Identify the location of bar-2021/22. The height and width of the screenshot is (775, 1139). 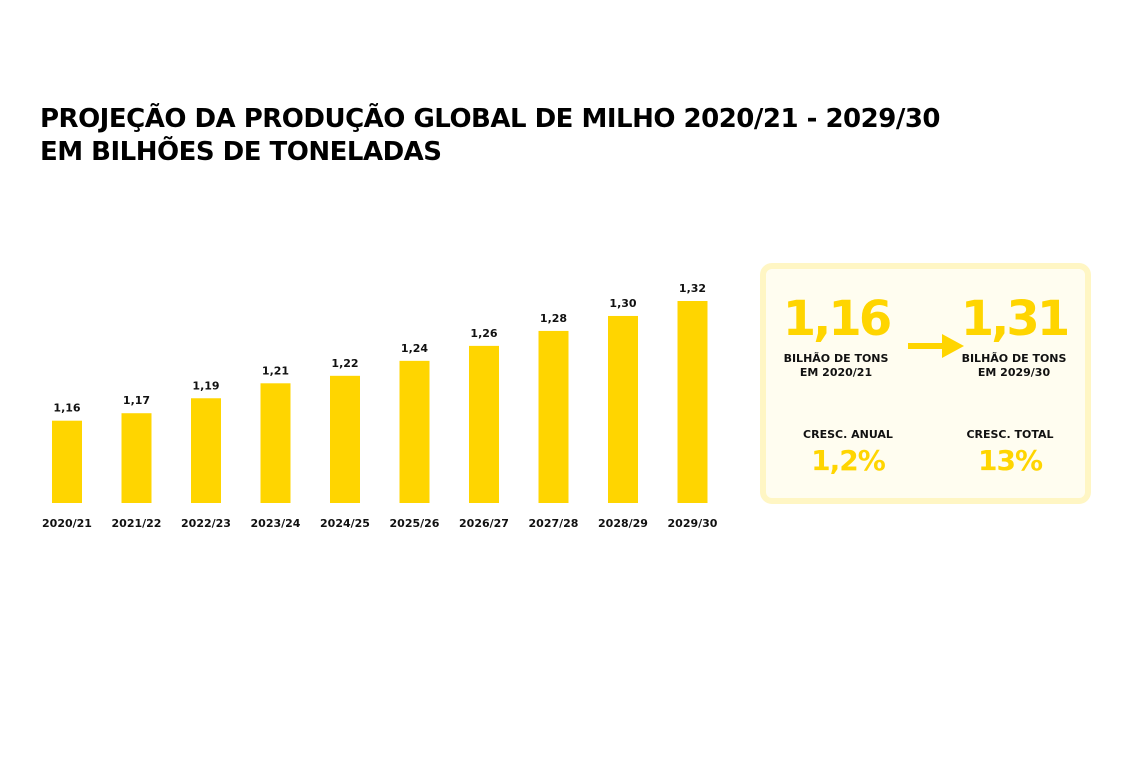
(136, 458).